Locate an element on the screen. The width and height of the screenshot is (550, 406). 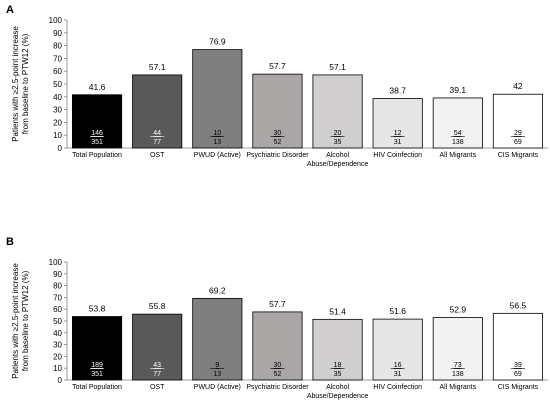
chart-b-y-tick-label: 0 is located at coordinates (60, 380).